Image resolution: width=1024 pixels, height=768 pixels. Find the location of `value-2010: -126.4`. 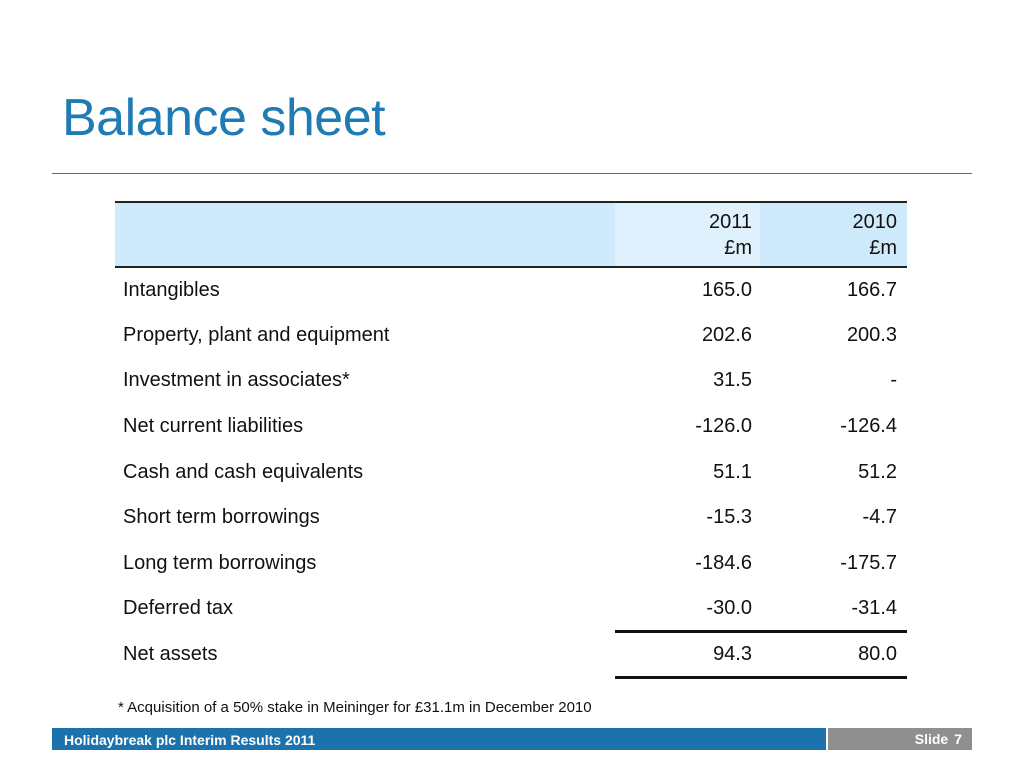

value-2010: -126.4 is located at coordinates (868, 426).